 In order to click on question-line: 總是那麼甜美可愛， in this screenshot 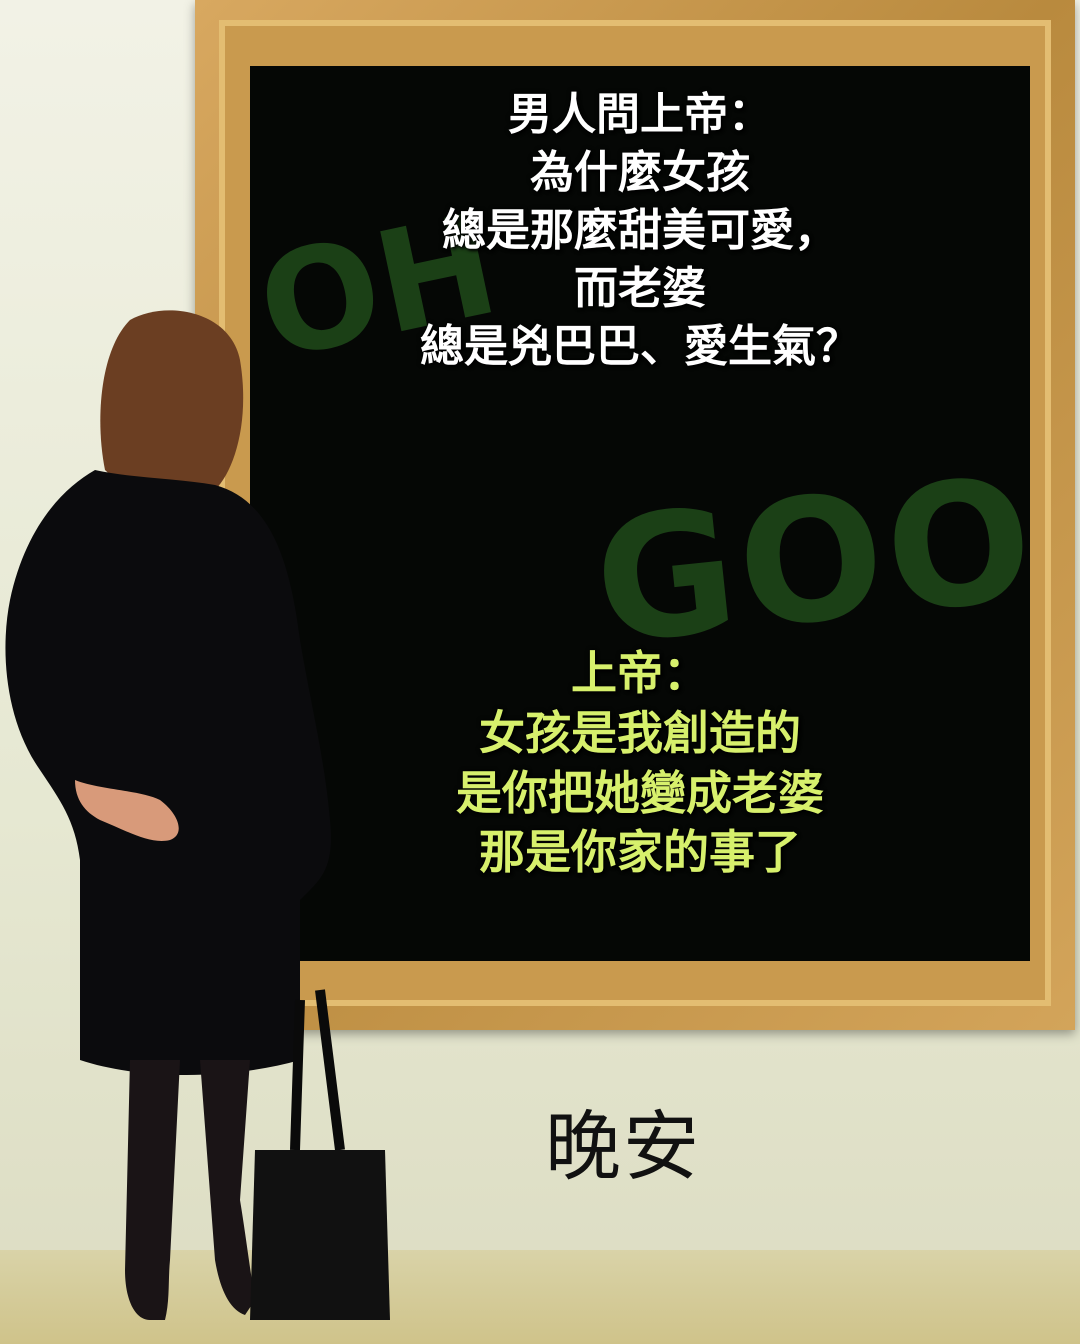, I will do `click(640, 231)`.